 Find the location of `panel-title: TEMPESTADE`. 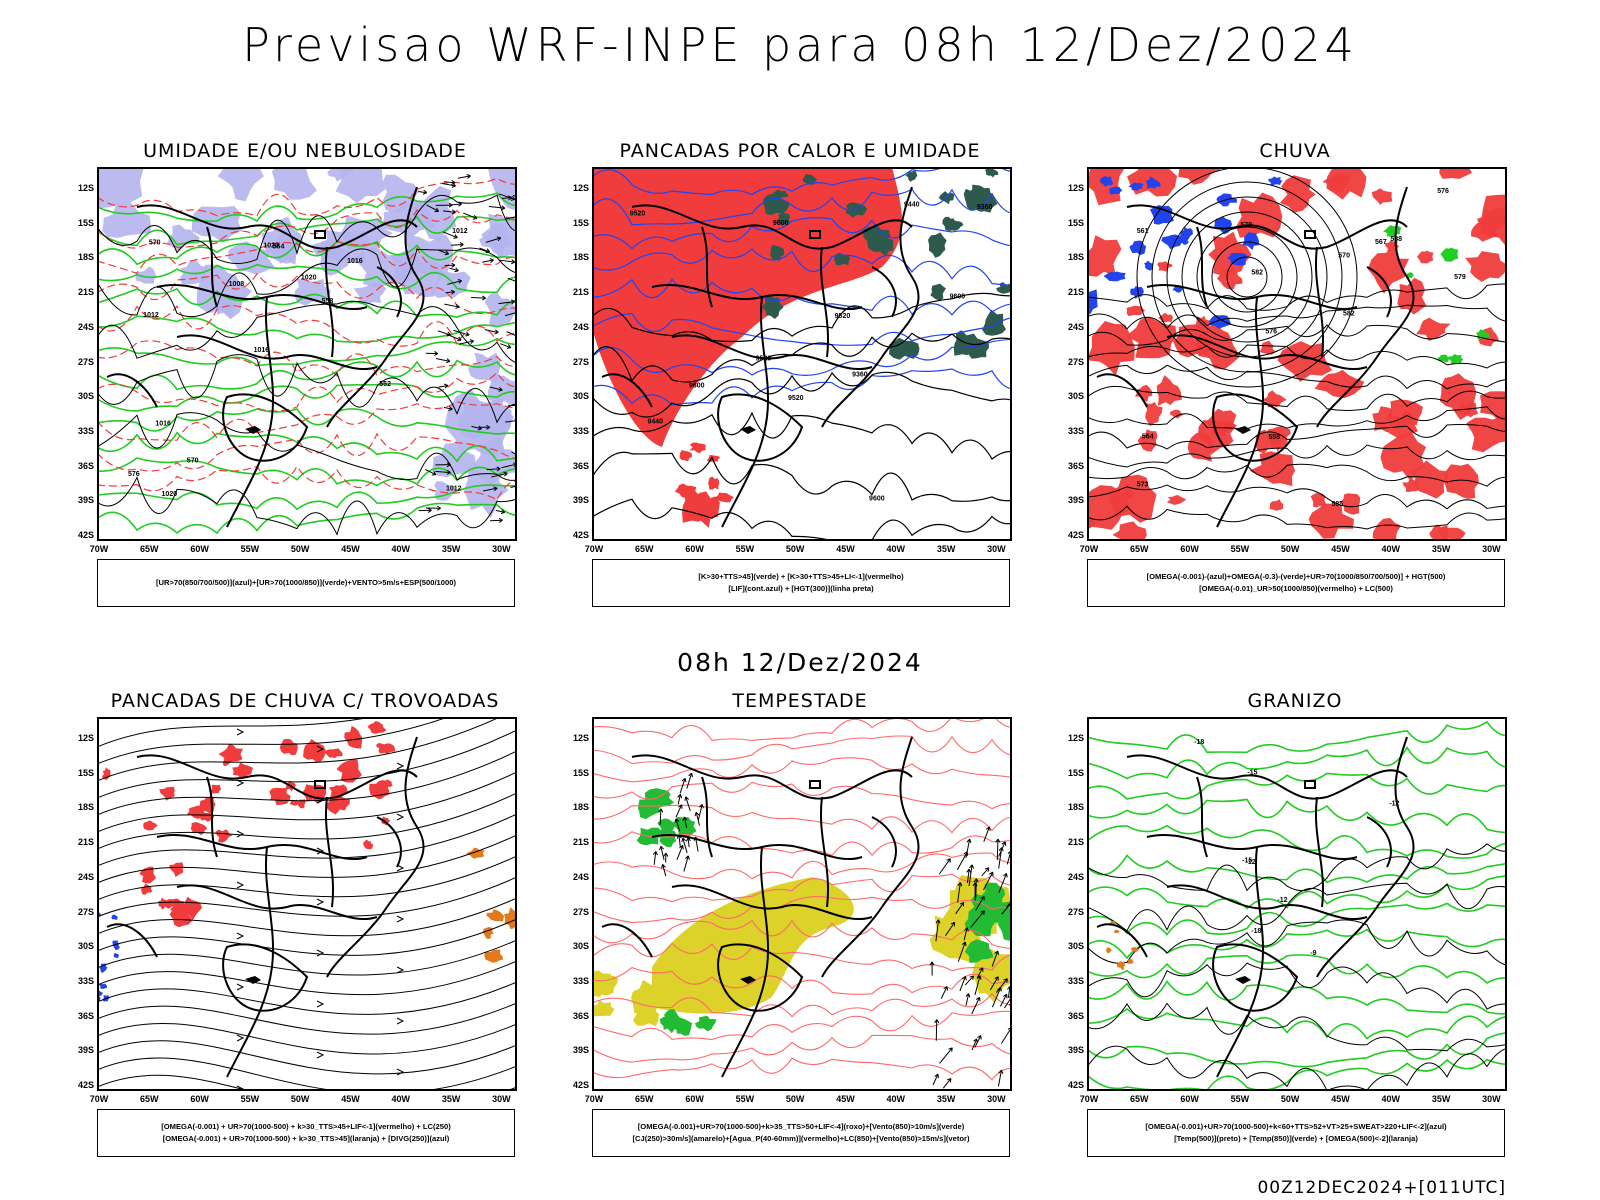

panel-title: TEMPESTADE is located at coordinates (800, 701).